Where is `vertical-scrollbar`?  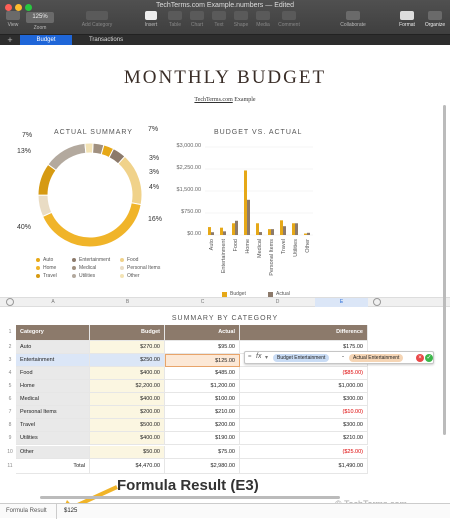 vertical-scrollbar is located at coordinates (444, 270).